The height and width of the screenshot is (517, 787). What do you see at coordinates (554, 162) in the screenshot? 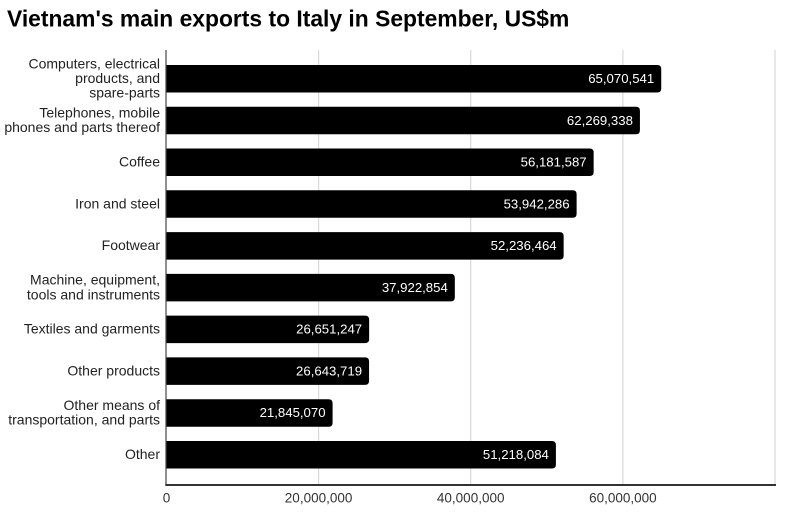
I see `svg-text: 56,181,587` at bounding box center [554, 162].